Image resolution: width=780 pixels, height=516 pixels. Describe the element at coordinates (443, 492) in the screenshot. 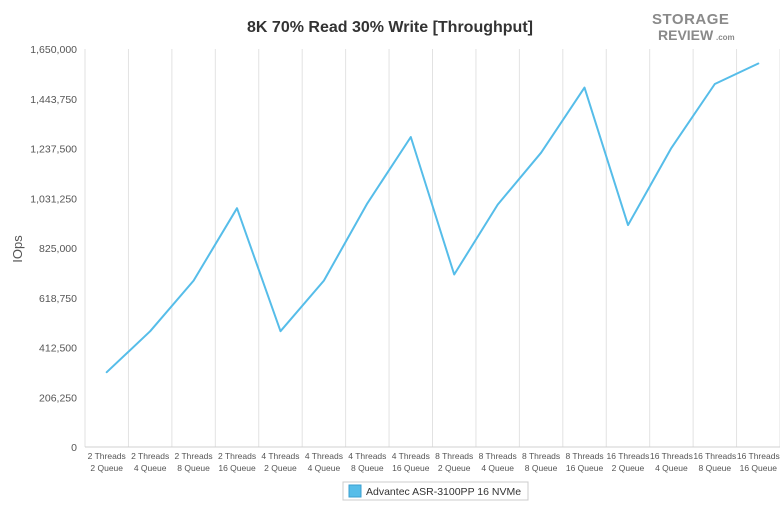

I see `legend-label: Advantec ASR-3100PP 16 NVMe` at that location.